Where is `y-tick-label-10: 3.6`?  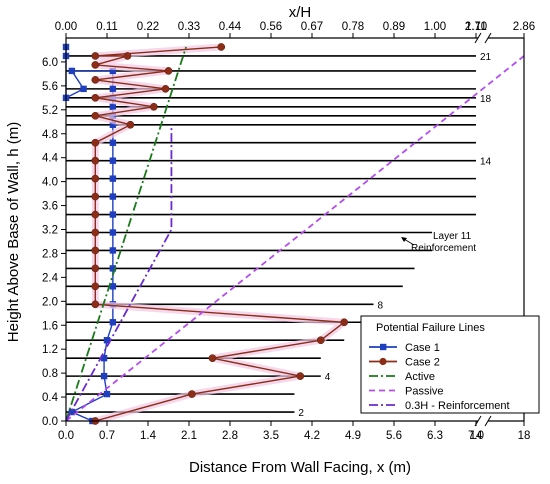
y-tick-label-10: 3.6 is located at coordinates (50, 207).